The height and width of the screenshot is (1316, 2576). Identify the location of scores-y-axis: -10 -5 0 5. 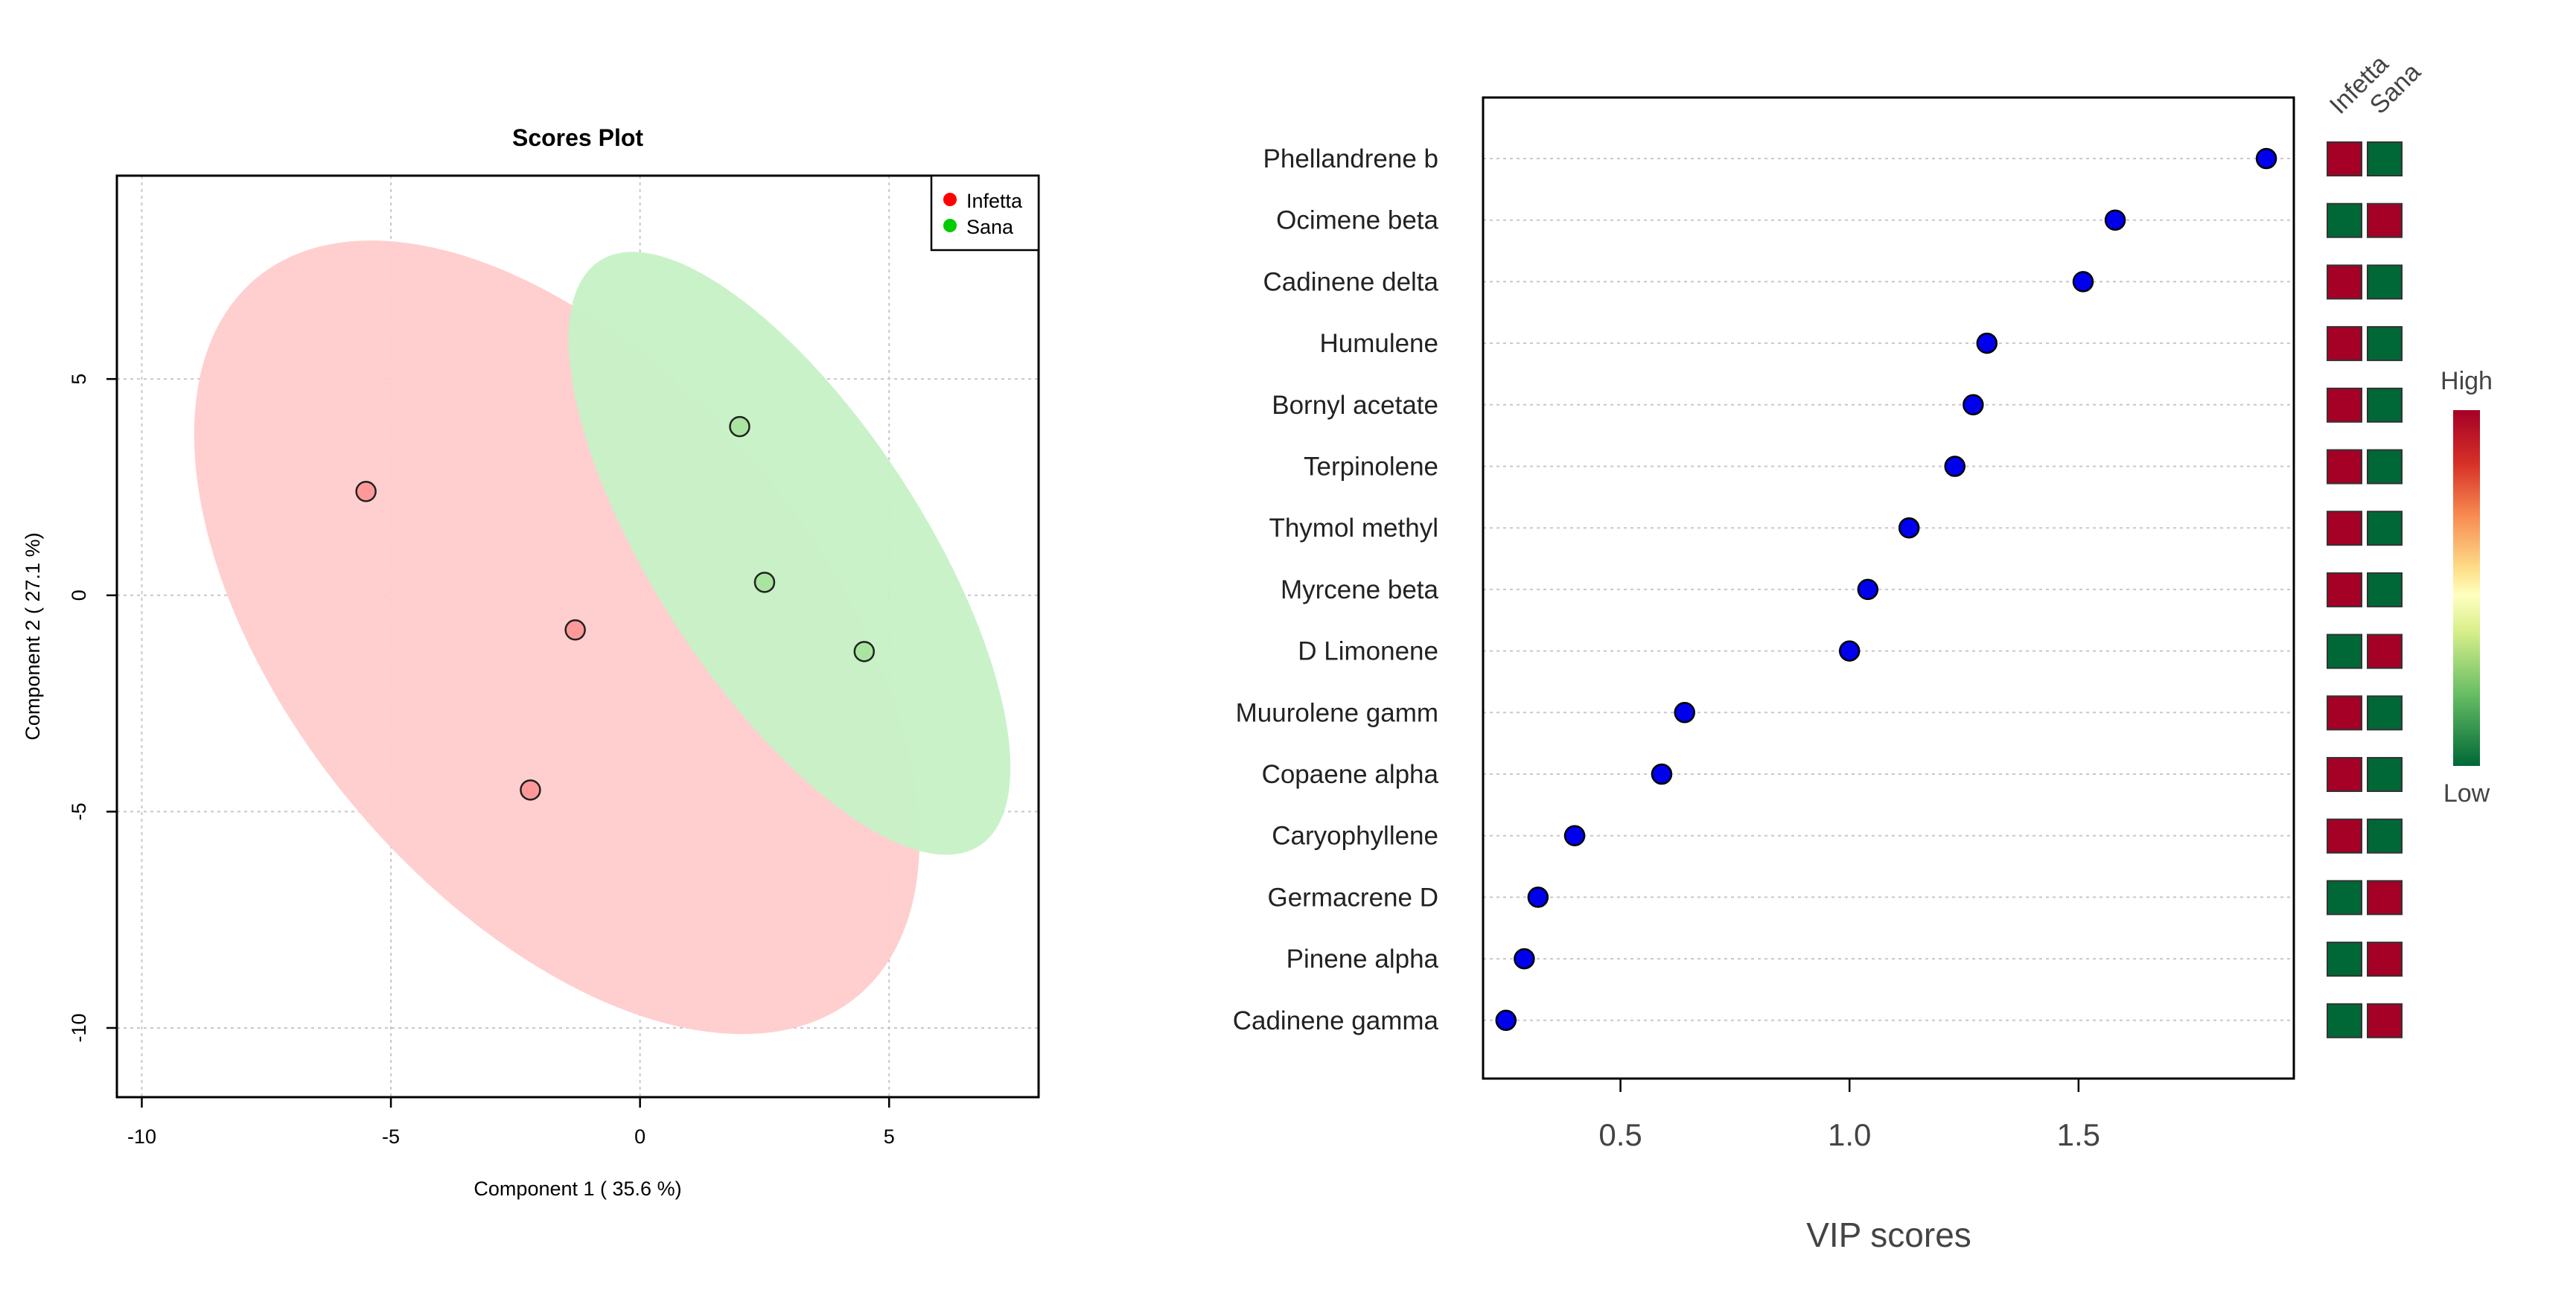
(92, 708).